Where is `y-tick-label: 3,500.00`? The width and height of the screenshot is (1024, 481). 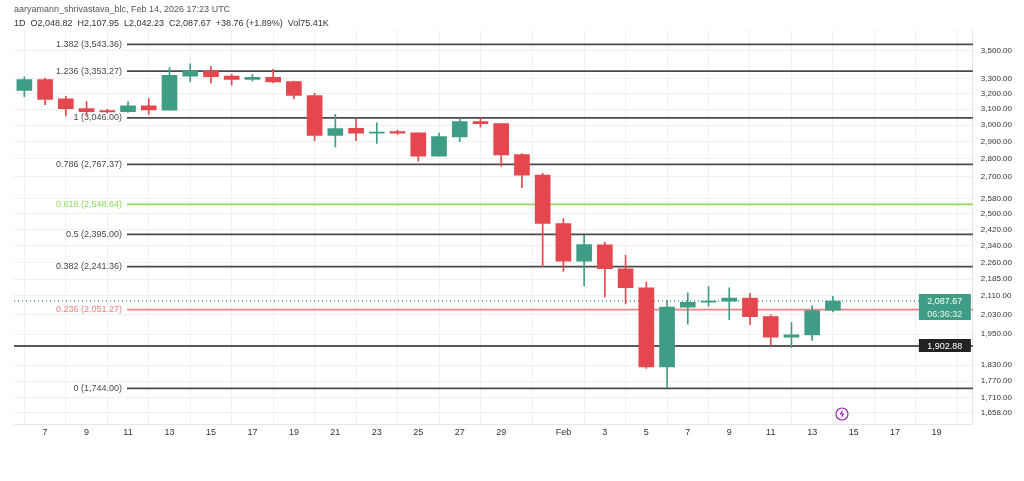
y-tick-label: 3,500.00 is located at coordinates (996, 50).